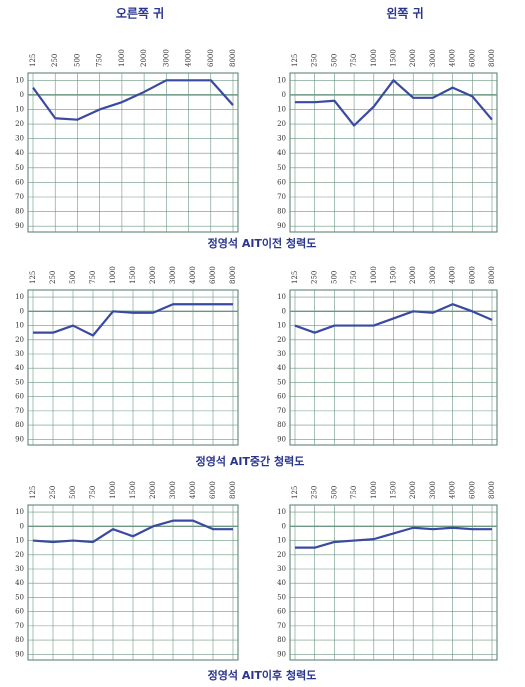 The image size is (525, 687). I want to click on x-tick-label: 1500, so click(133, 275).